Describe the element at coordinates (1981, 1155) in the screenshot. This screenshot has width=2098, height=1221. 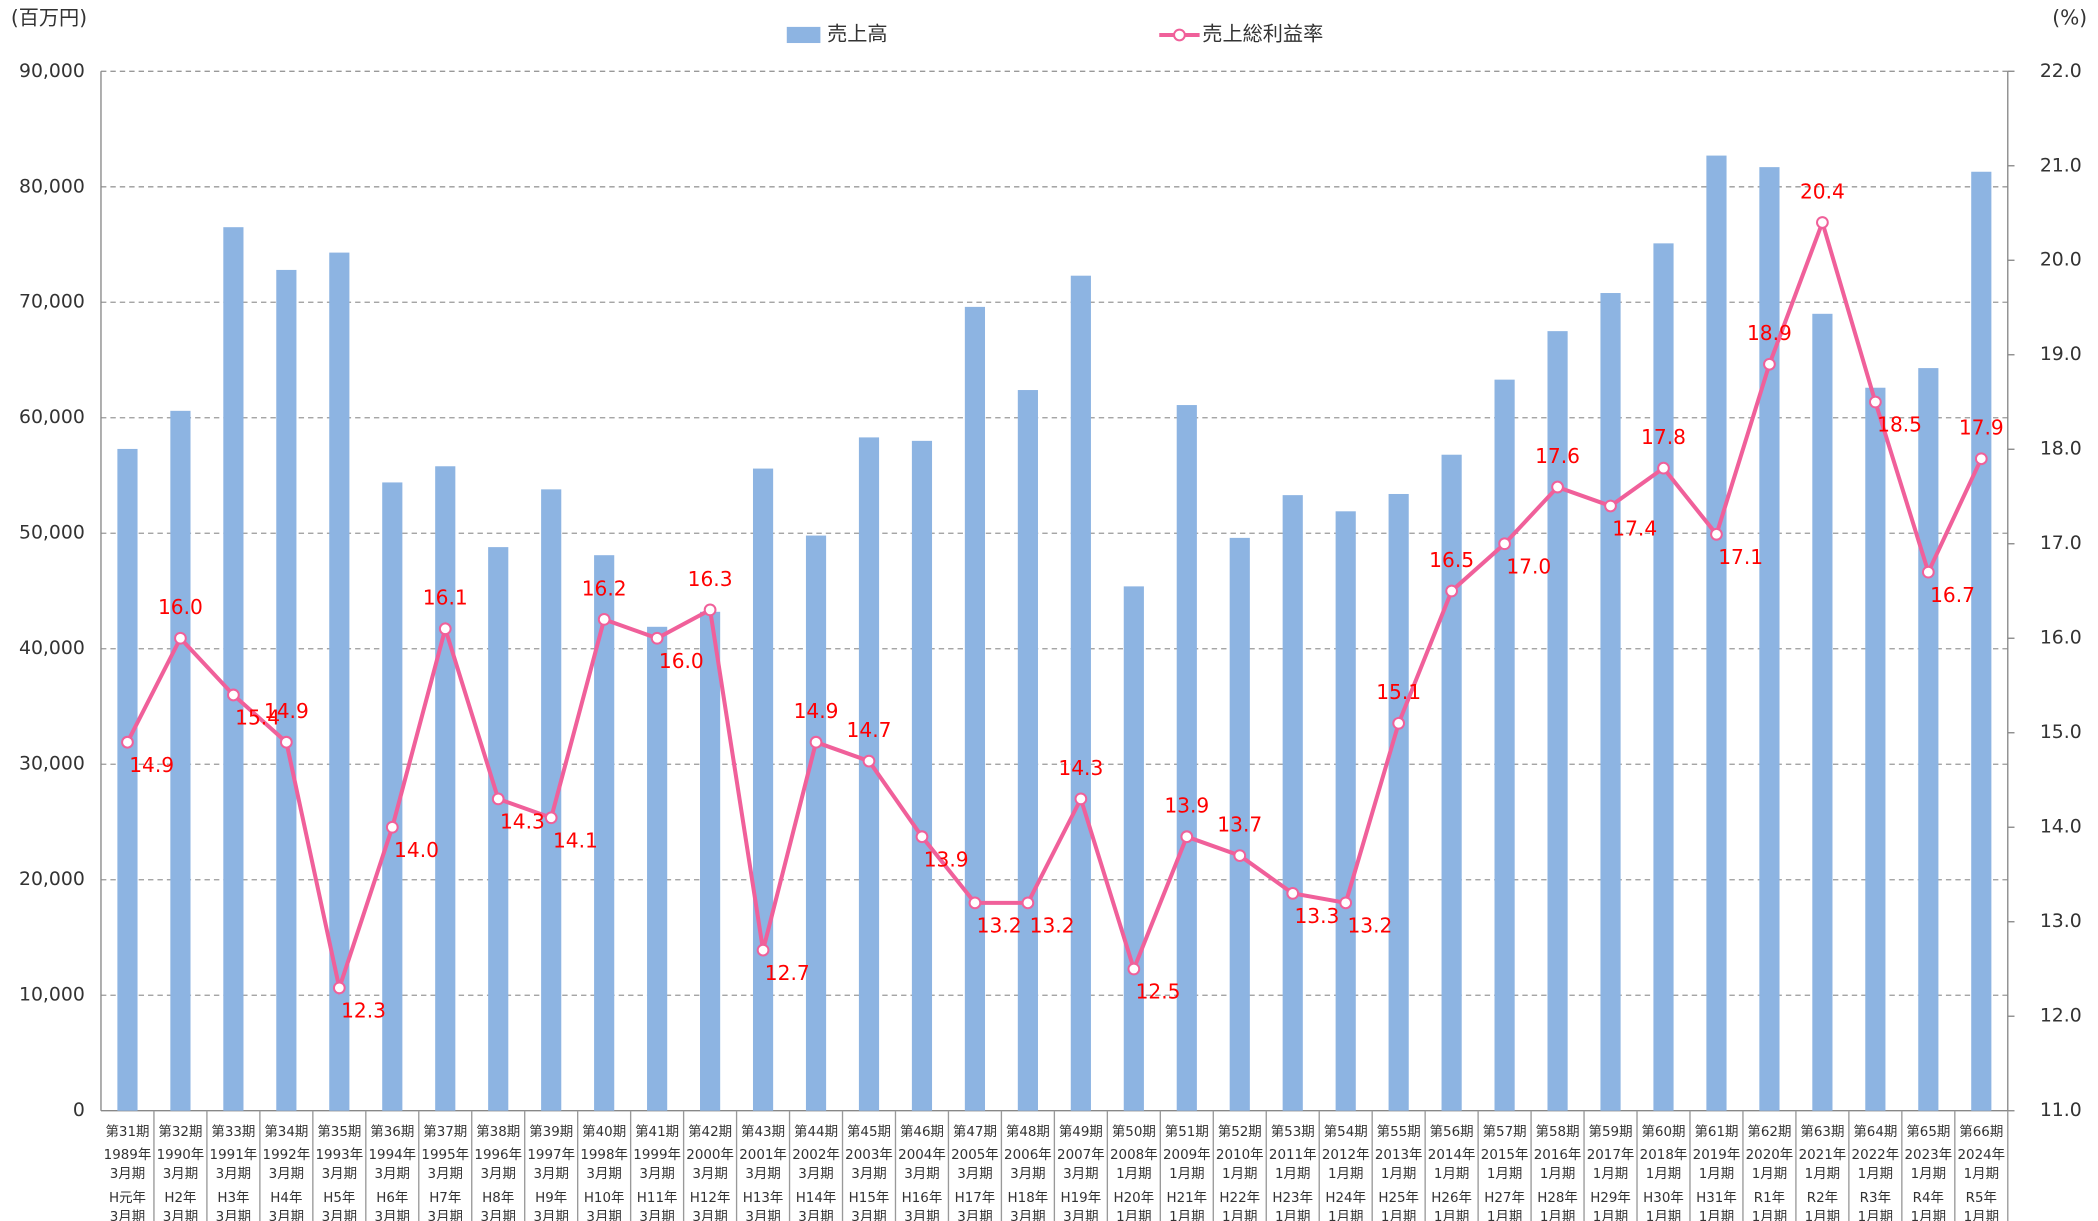
I see `x-tick-label: 2024年` at that location.